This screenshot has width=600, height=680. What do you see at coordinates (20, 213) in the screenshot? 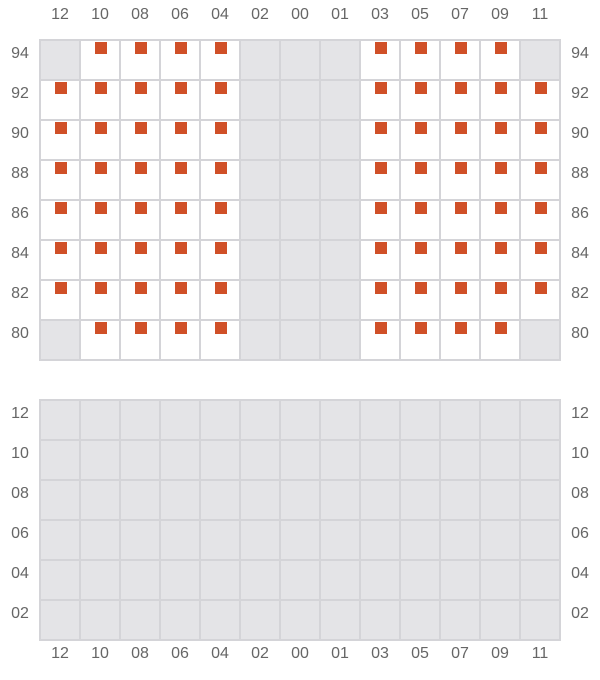
I see `row-label-left: 86` at bounding box center [20, 213].